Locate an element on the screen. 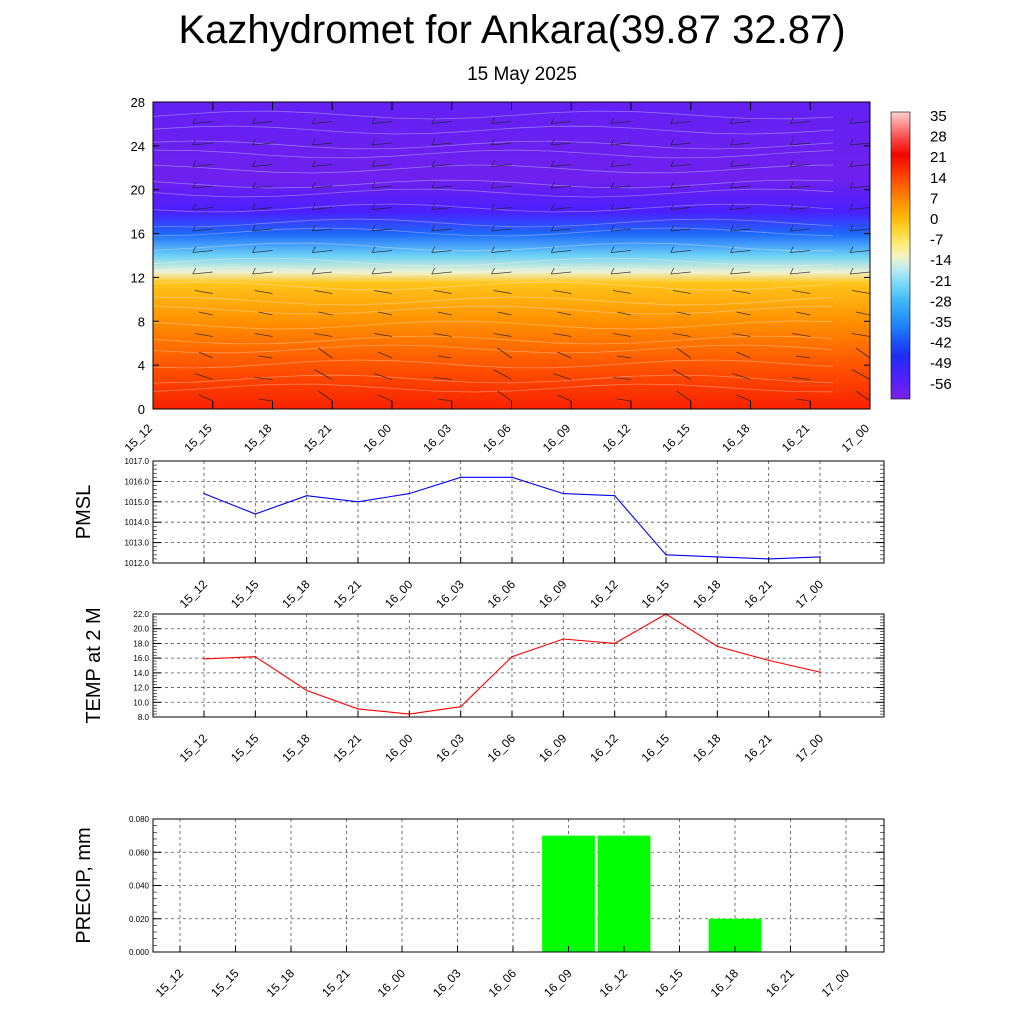 The height and width of the screenshot is (1024, 1024). temp-point is located at coordinates (512, 656).